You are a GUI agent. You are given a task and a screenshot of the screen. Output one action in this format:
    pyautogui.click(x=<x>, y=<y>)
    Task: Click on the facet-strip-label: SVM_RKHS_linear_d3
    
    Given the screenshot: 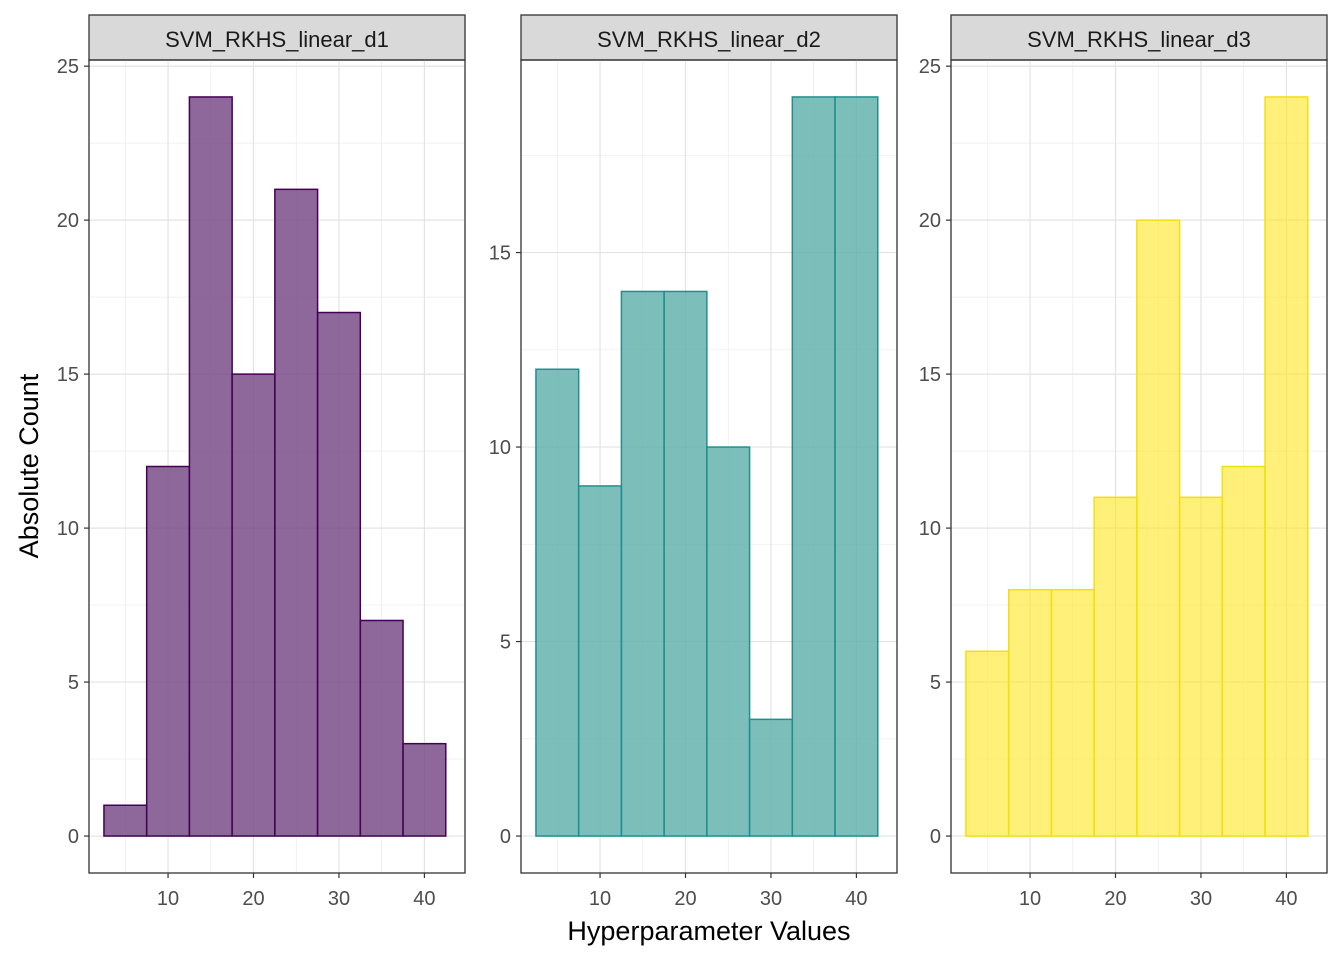 What is the action you would take?
    pyautogui.click(x=1139, y=39)
    